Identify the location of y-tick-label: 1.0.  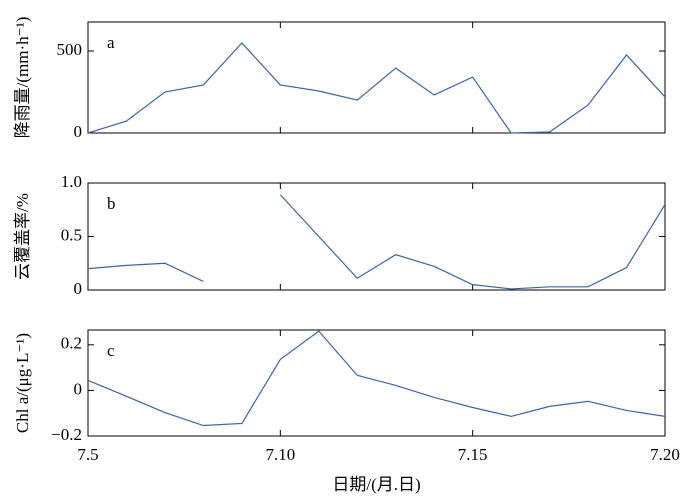
(71, 181).